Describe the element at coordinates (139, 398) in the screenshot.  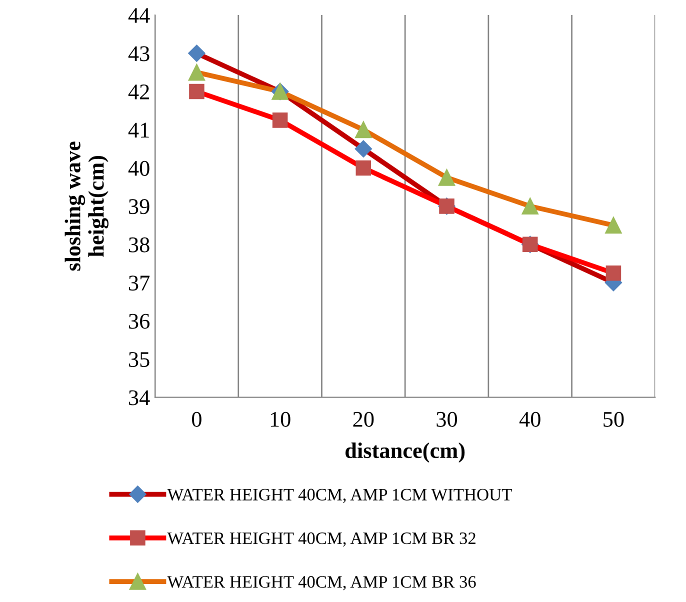
I see `y-tick-label: 34` at that location.